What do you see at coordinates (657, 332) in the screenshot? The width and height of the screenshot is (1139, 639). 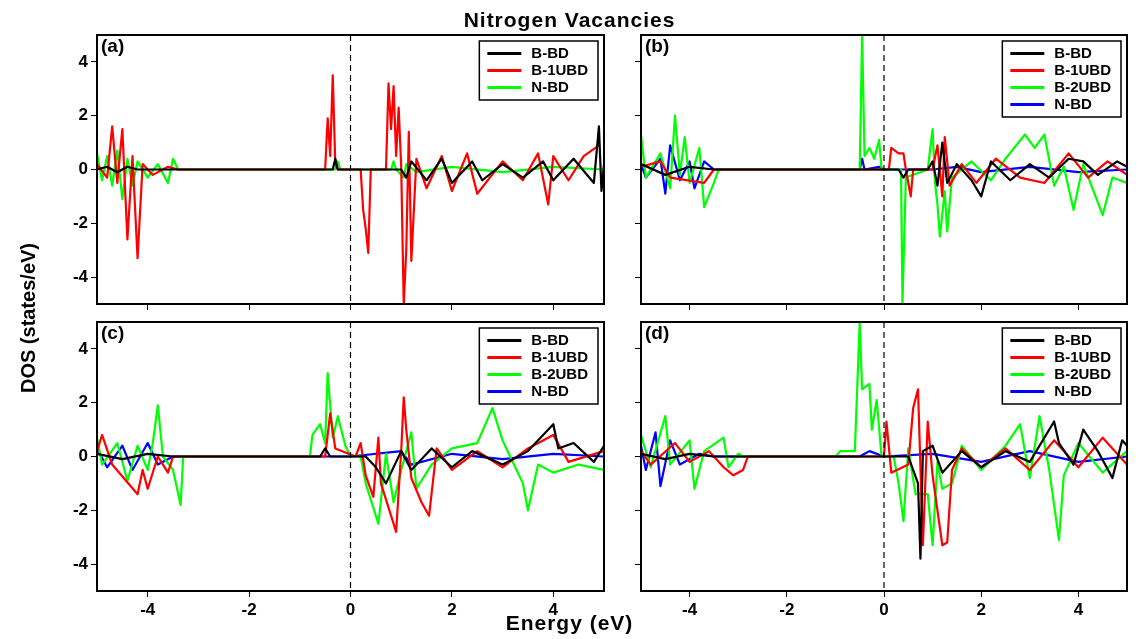 I see `annotation: (d)` at bounding box center [657, 332].